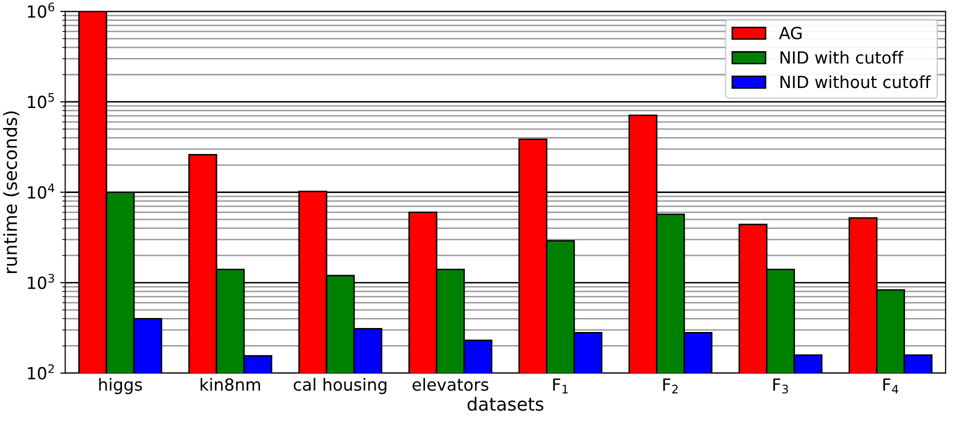 The height and width of the screenshot is (423, 959). I want to click on x-tick-label: F$_{1}$, so click(560, 386).